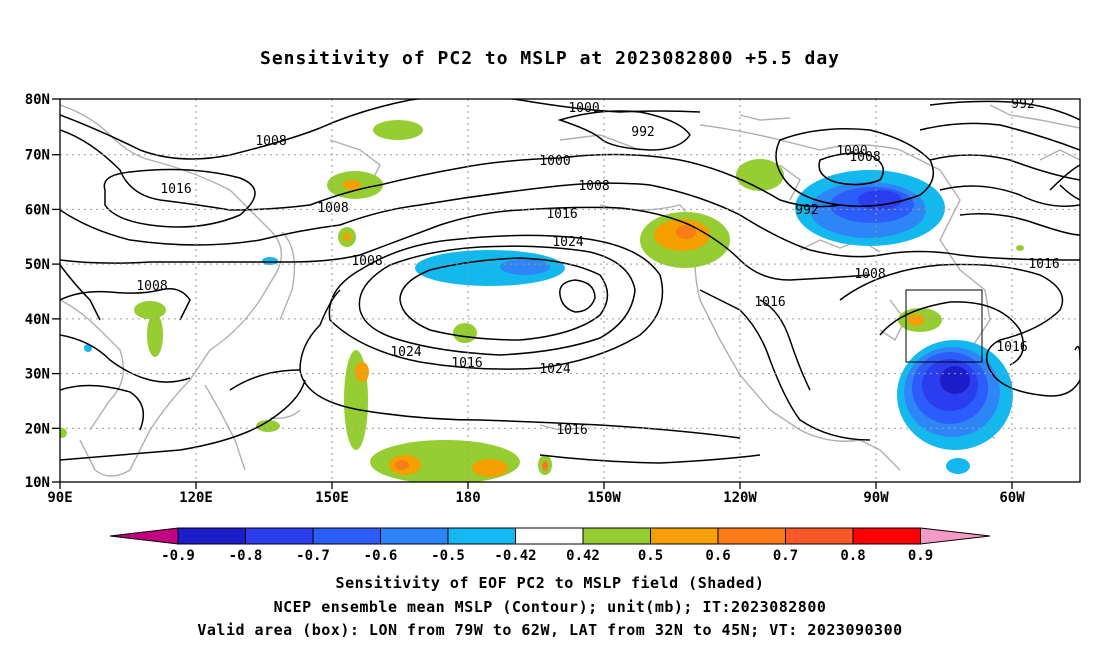 The height and width of the screenshot is (650, 1100). I want to click on colorbar-label: 0.42, so click(583, 556).